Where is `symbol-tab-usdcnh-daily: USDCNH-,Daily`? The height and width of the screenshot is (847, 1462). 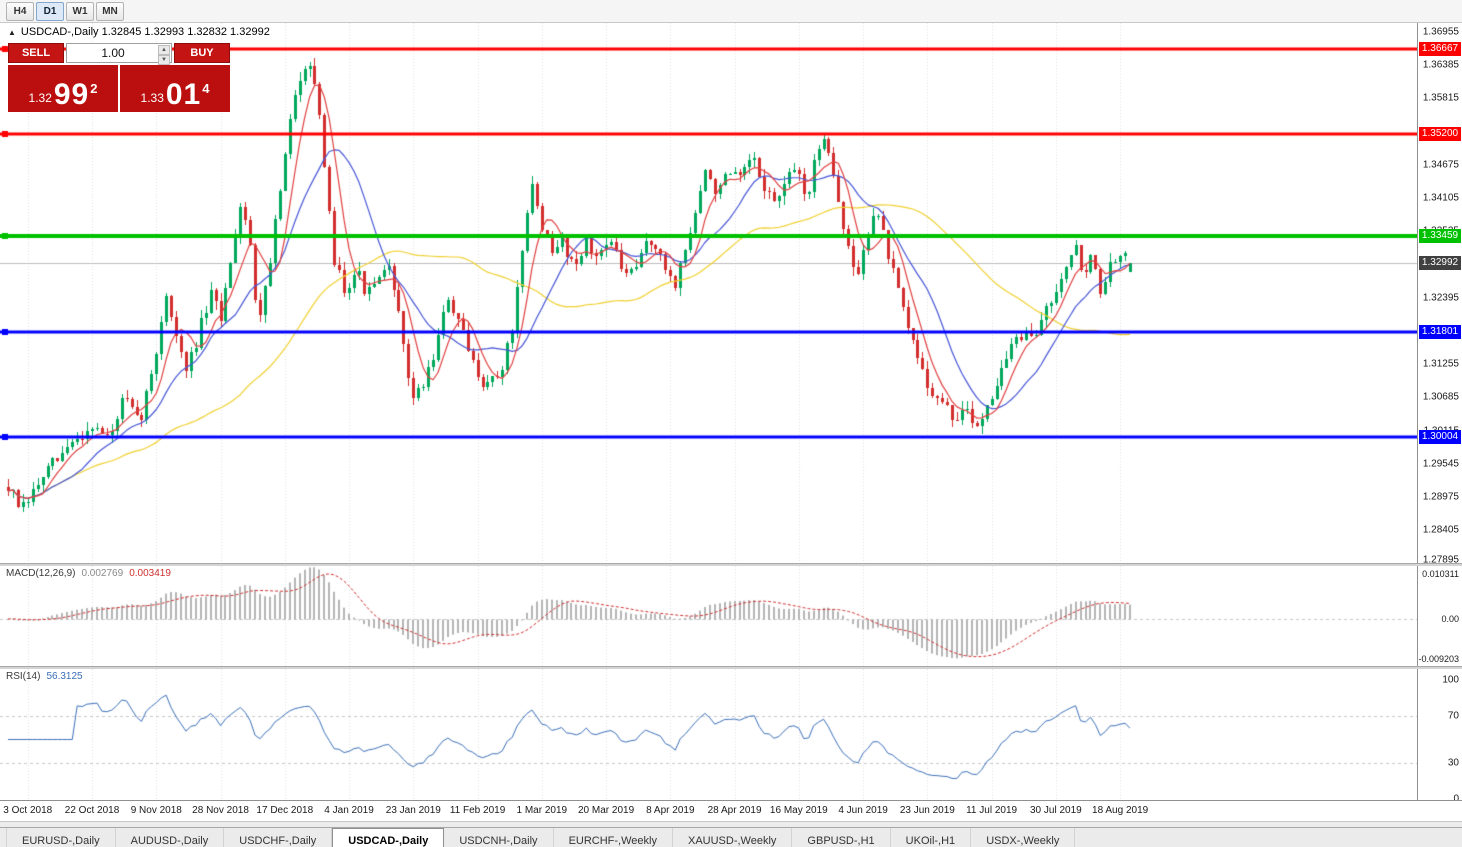 symbol-tab-usdcnh-daily: USDCNH-,Daily is located at coordinates (499, 837).